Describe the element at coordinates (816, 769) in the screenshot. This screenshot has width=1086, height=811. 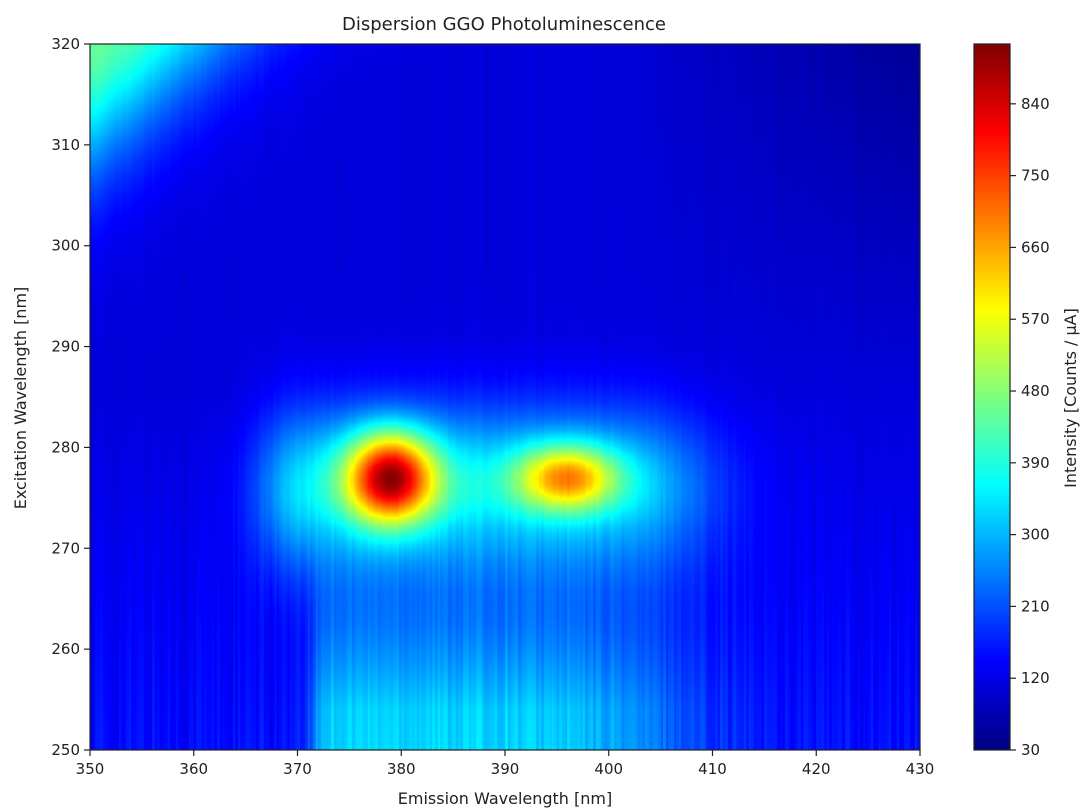
I see `x-tick-label: 420` at that location.